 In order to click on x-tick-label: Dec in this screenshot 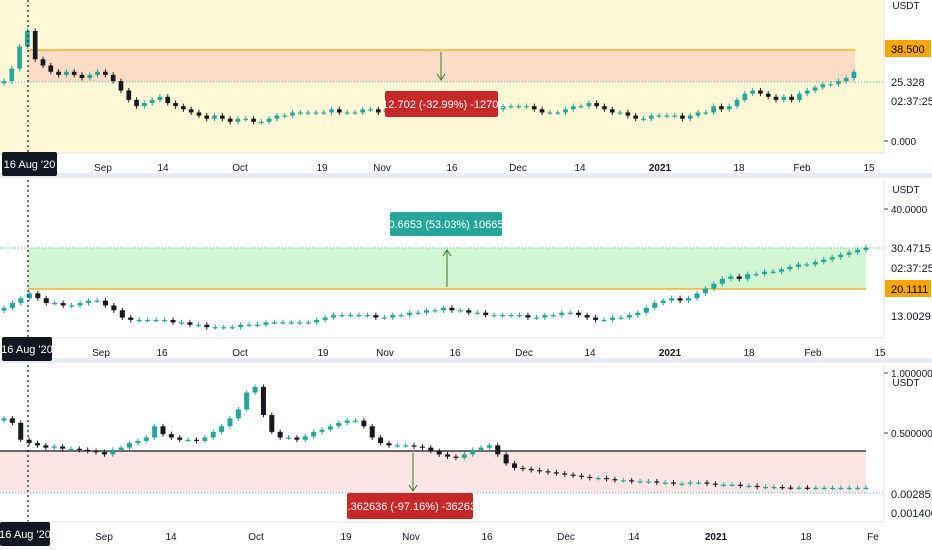, I will do `click(566, 537)`.